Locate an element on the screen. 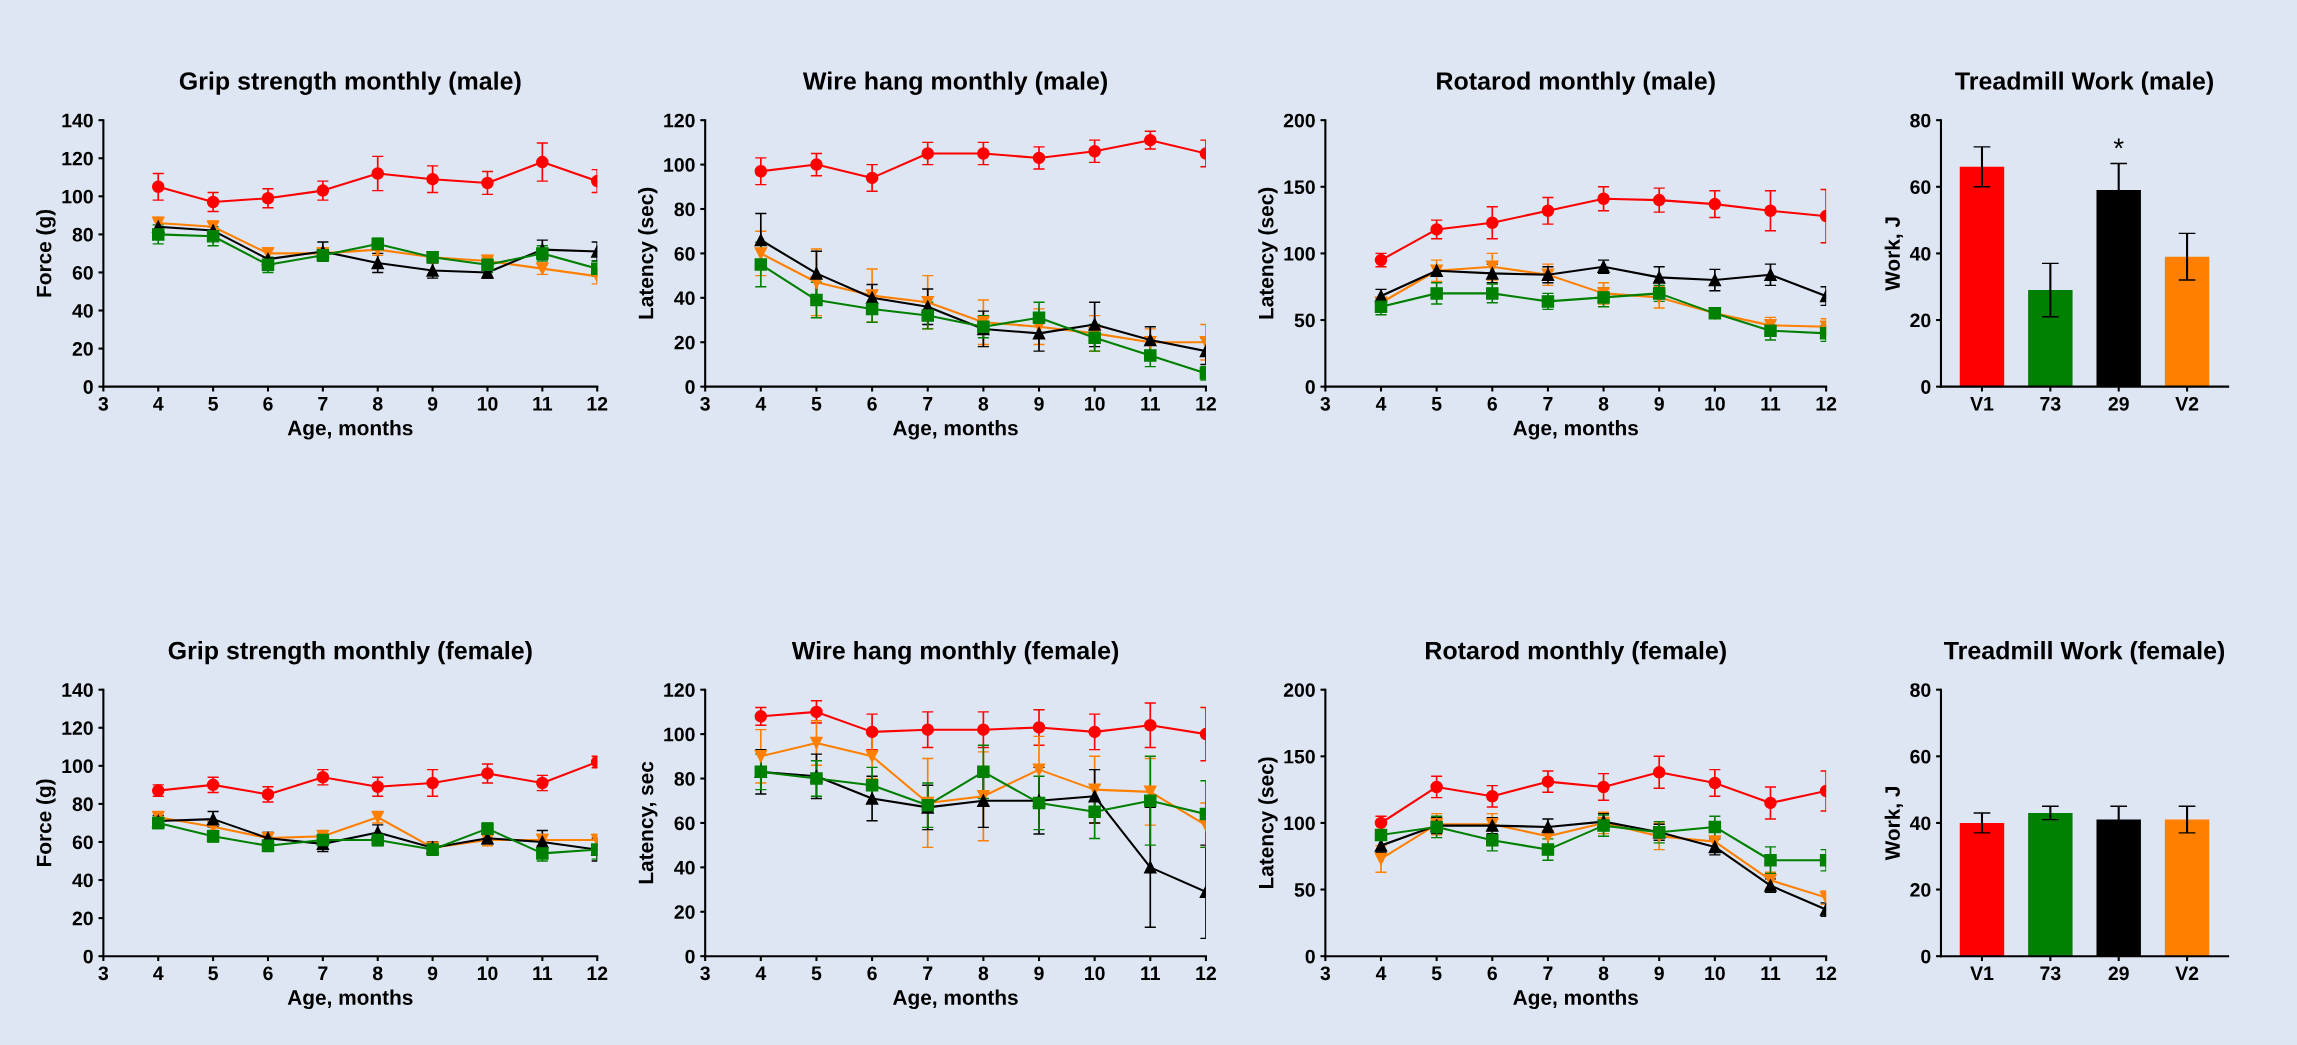 This screenshot has width=2297, height=1045. y-tick-label: 50 is located at coordinates (1304, 320).